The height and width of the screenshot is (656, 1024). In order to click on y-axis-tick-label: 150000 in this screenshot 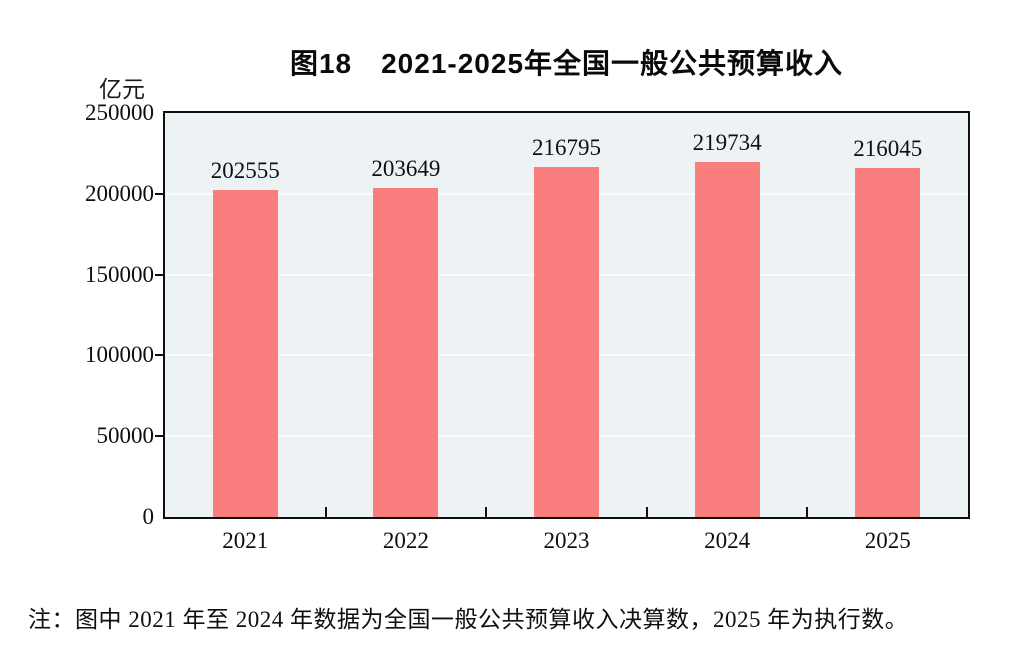, I will do `click(119, 274)`.